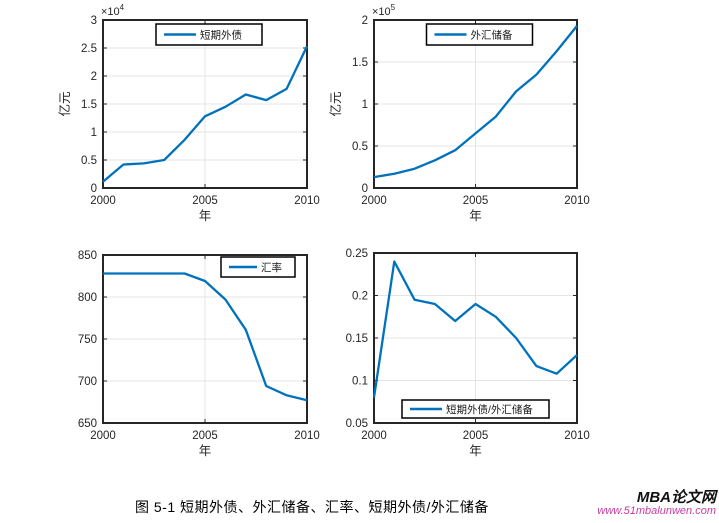  Describe the element at coordinates (113, 10) in the screenshot. I see `y-scale-exponent: ×10⁴` at that location.